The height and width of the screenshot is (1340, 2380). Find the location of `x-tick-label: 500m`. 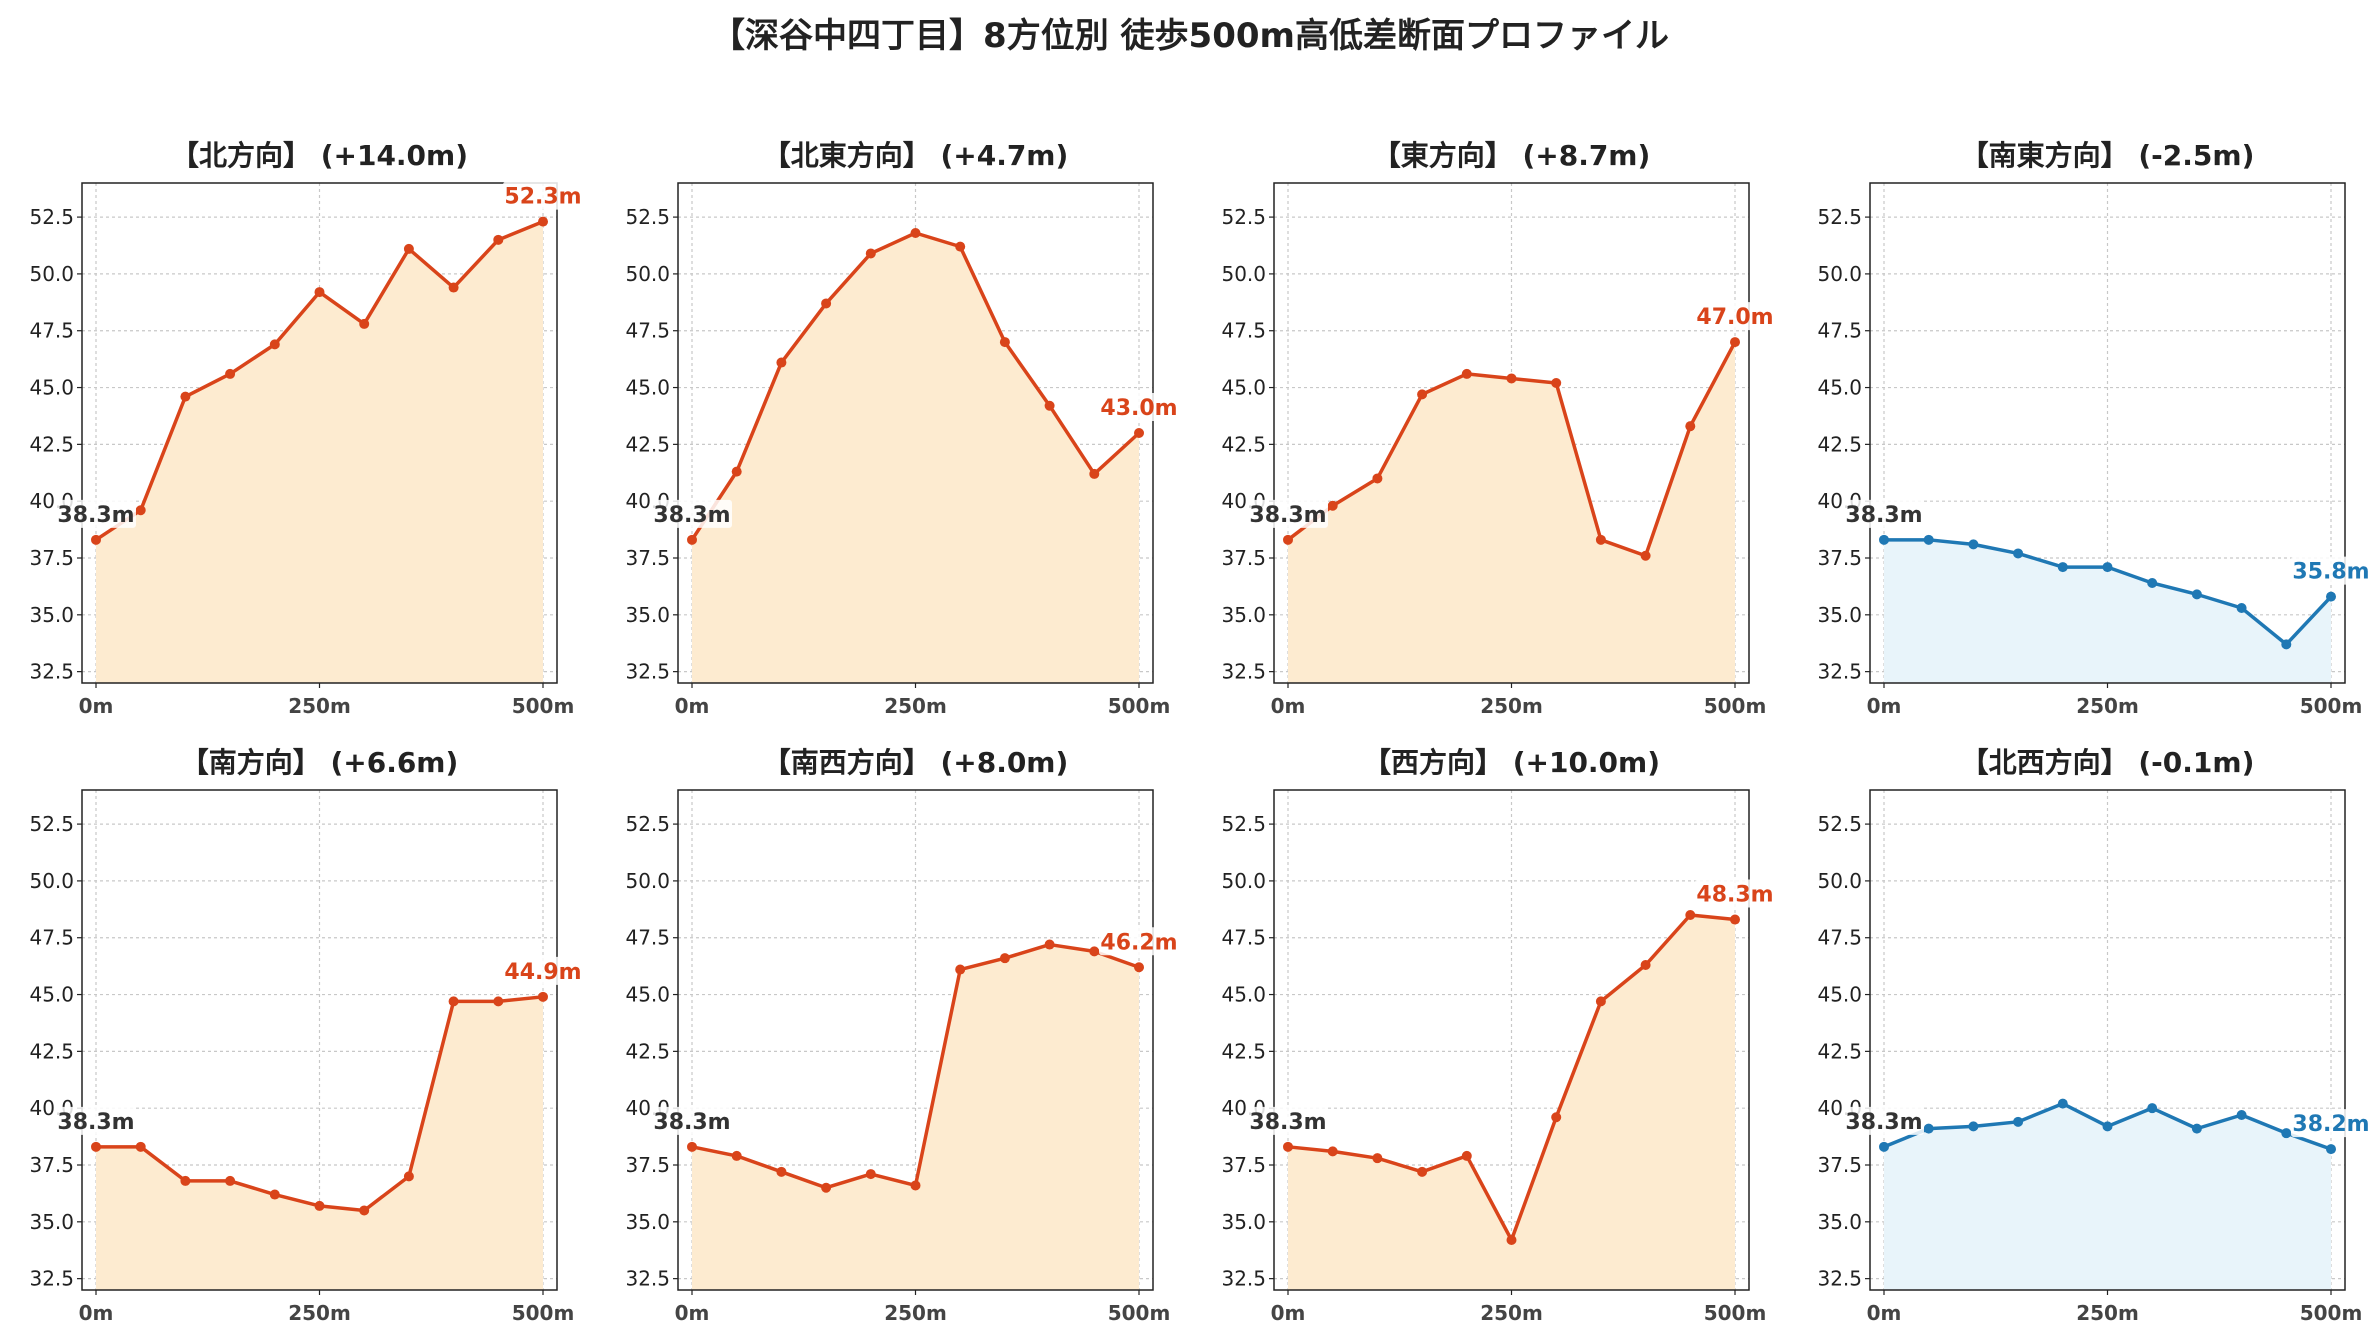

x-tick-label: 500m is located at coordinates (543, 1313).